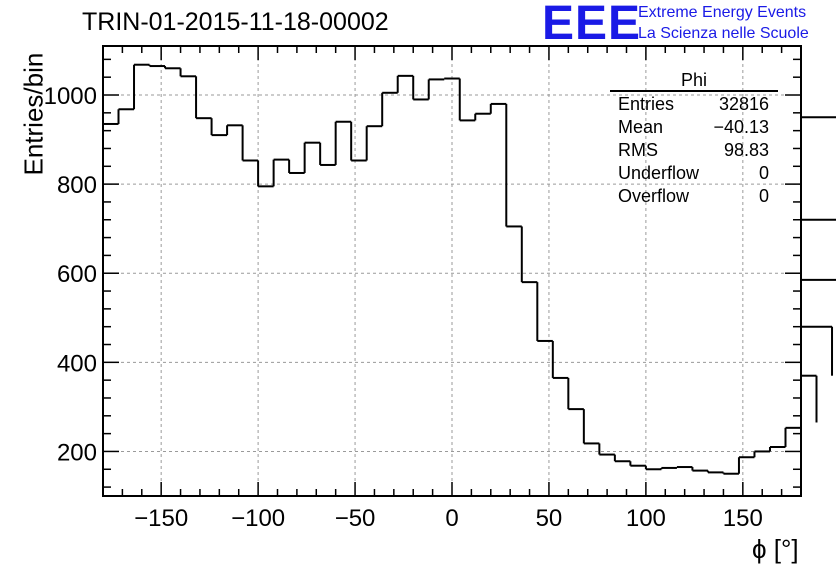 Image resolution: width=836 pixels, height=572 pixels. I want to click on stats-row-label: RMS, so click(638, 150).